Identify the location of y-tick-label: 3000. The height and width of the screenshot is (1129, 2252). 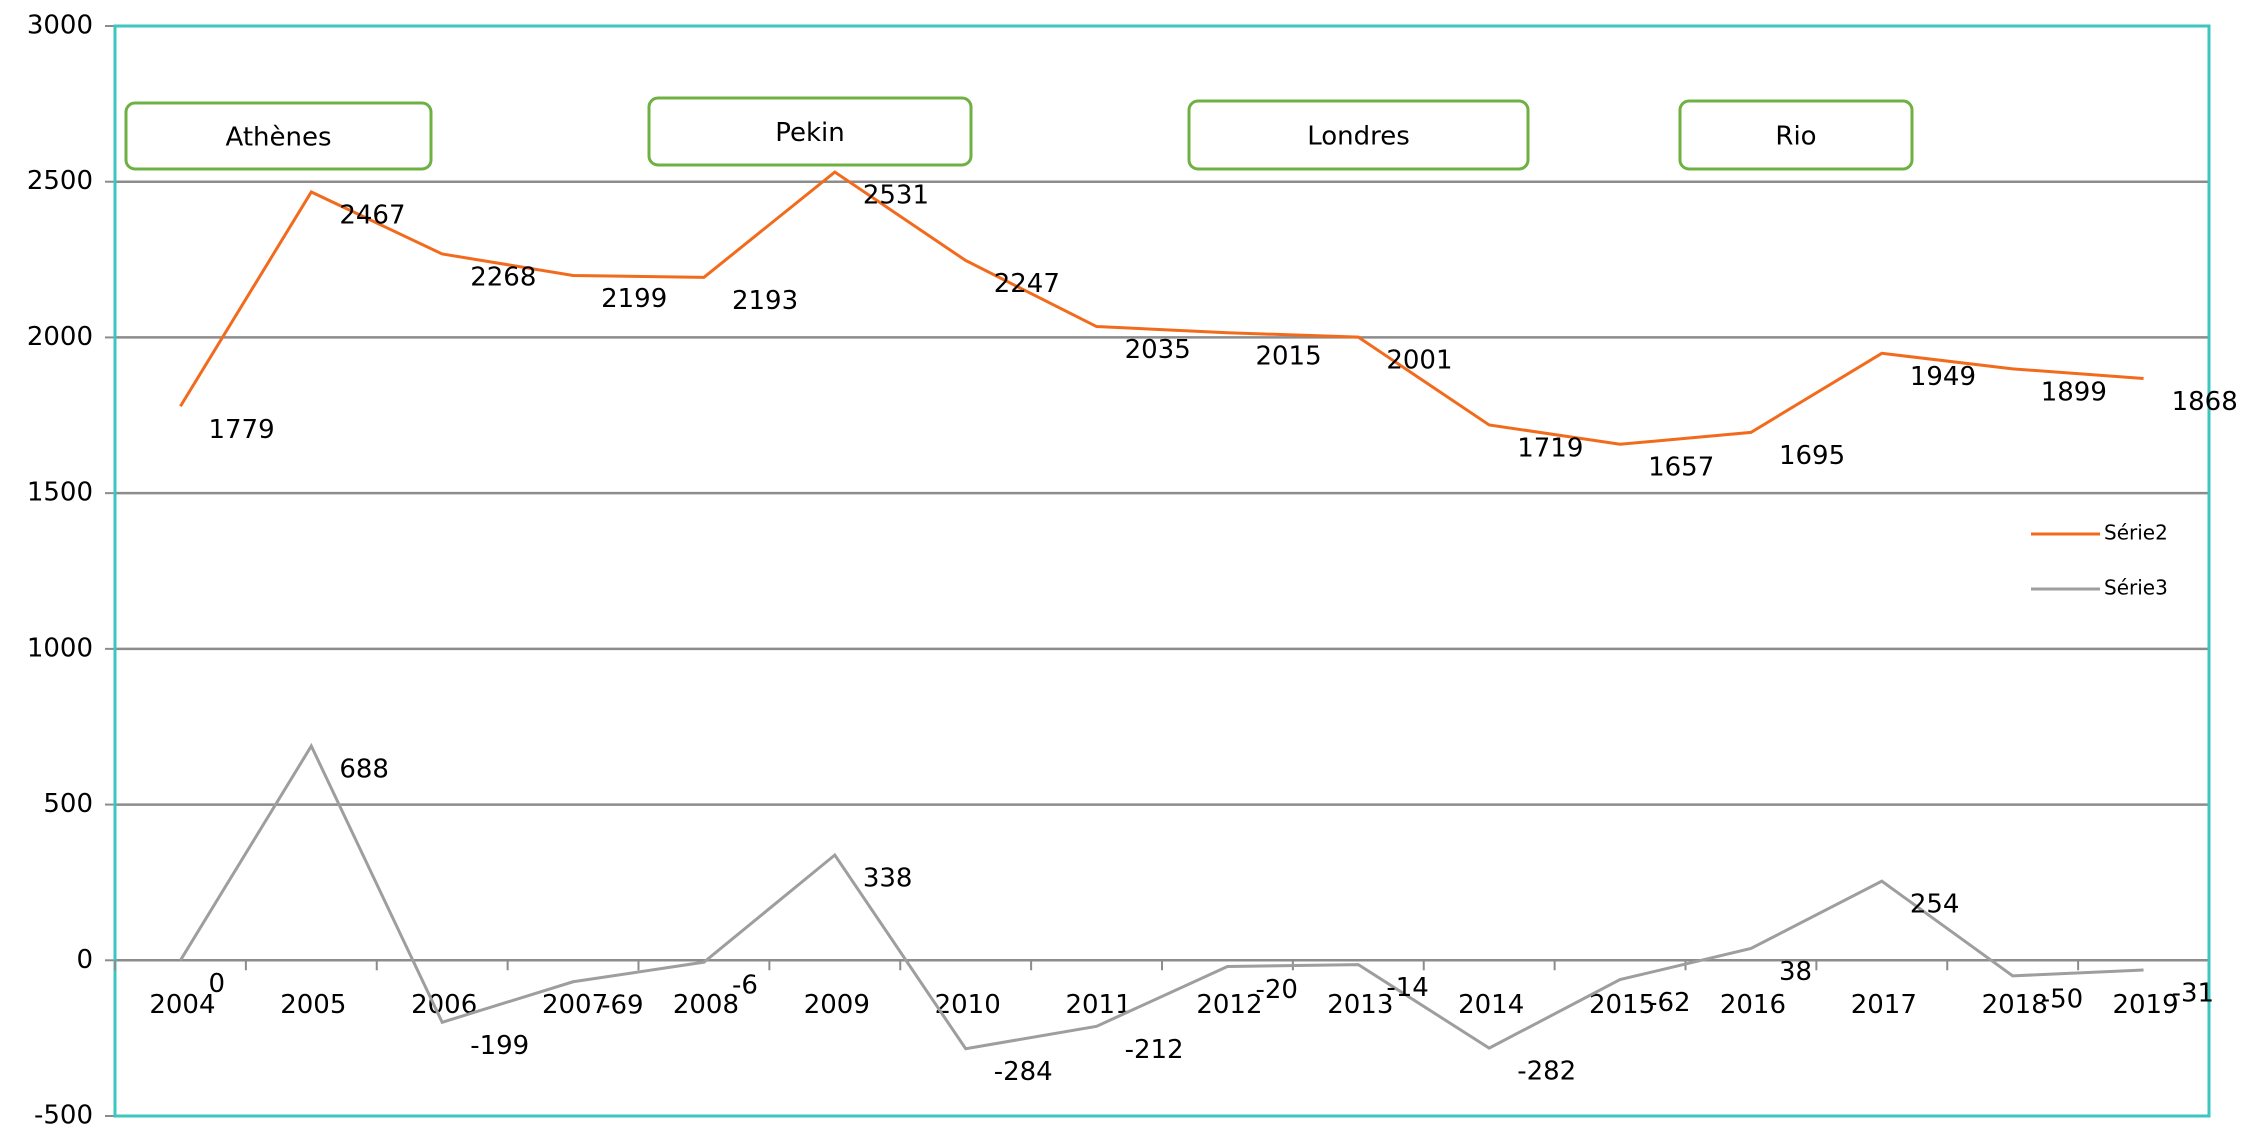
(60, 26).